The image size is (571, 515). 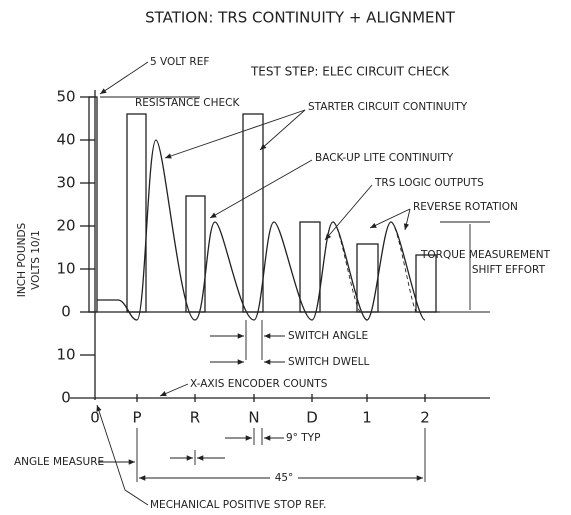 What do you see at coordinates (284, 478) in the screenshot?
I see `annotation: 45°` at bounding box center [284, 478].